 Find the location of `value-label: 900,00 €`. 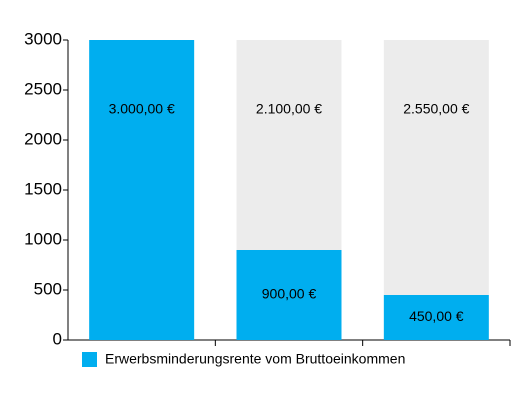

value-label: 900,00 € is located at coordinates (289, 294).